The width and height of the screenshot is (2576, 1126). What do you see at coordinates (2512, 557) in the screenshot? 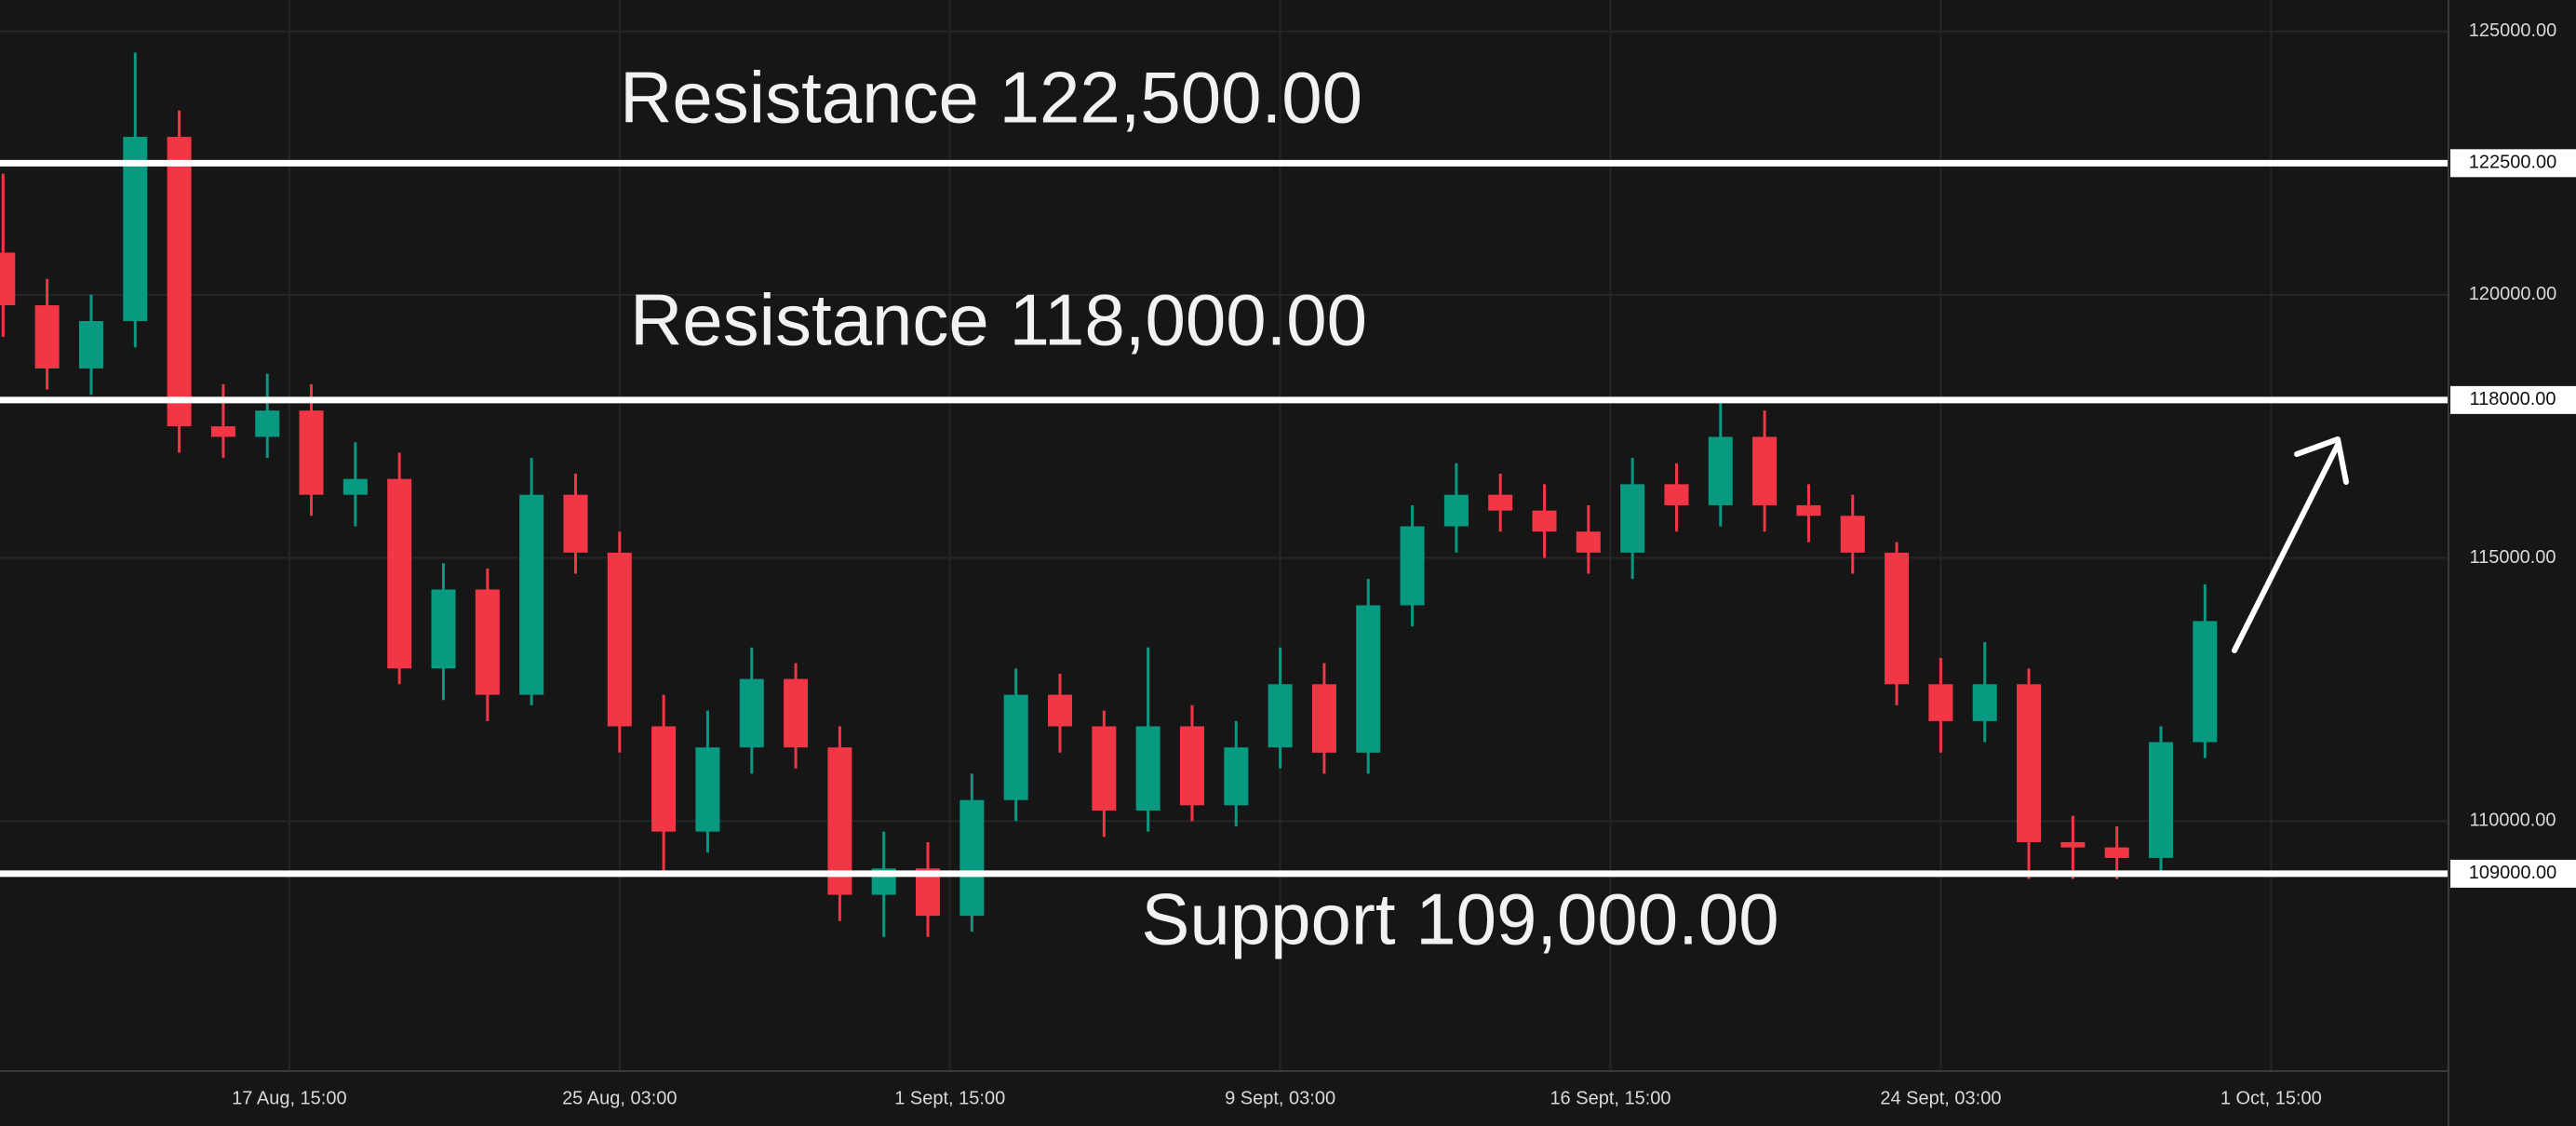
I see `y-tick-label: 115000.00` at bounding box center [2512, 557].